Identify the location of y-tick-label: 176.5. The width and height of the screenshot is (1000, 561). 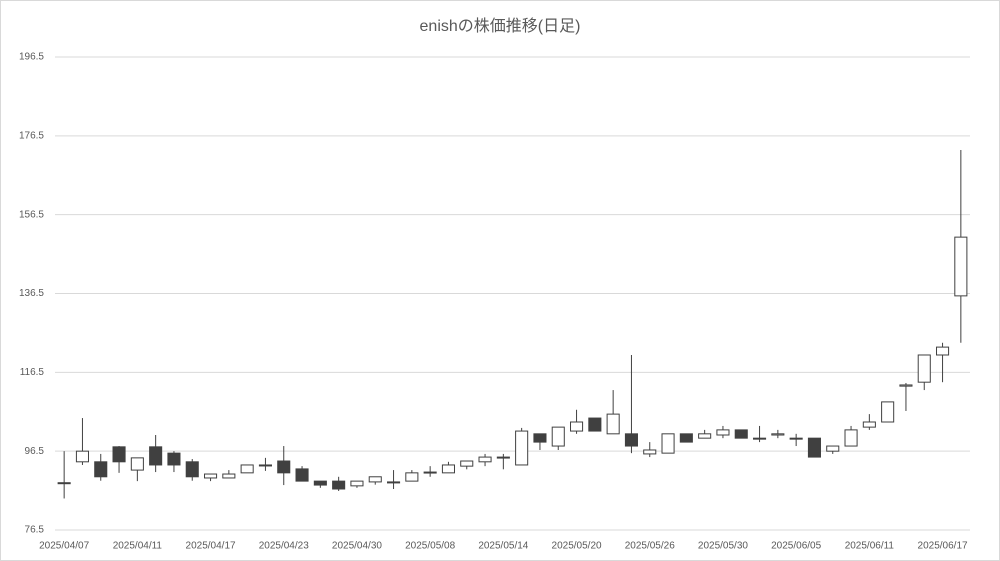
(31, 135).